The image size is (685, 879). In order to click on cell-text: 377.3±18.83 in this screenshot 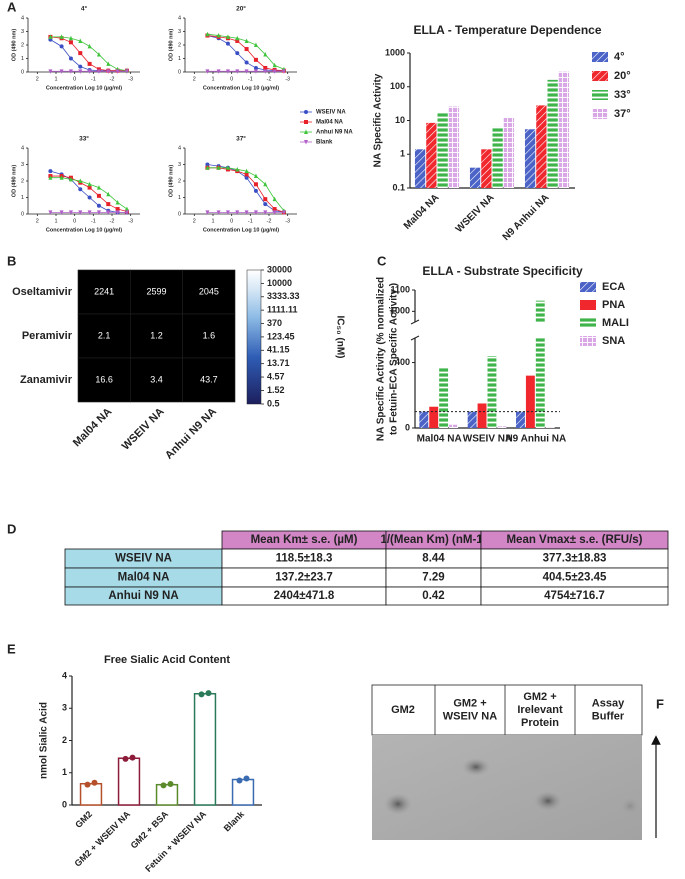, I will do `click(575, 559)`.